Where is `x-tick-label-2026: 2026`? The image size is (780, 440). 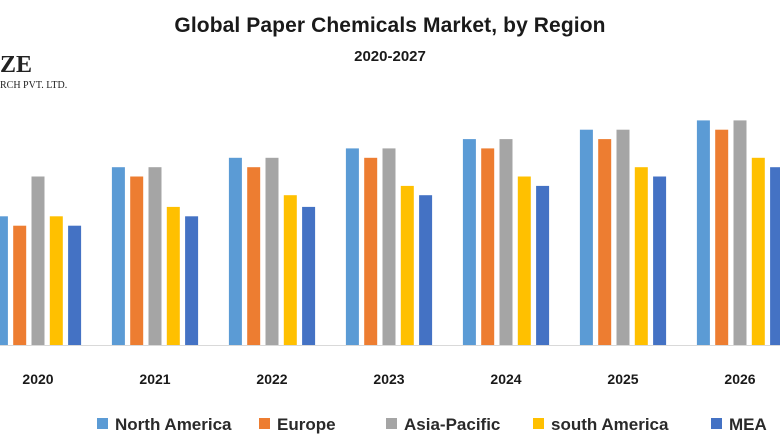
x-tick-label-2026: 2026 is located at coordinates (739, 379).